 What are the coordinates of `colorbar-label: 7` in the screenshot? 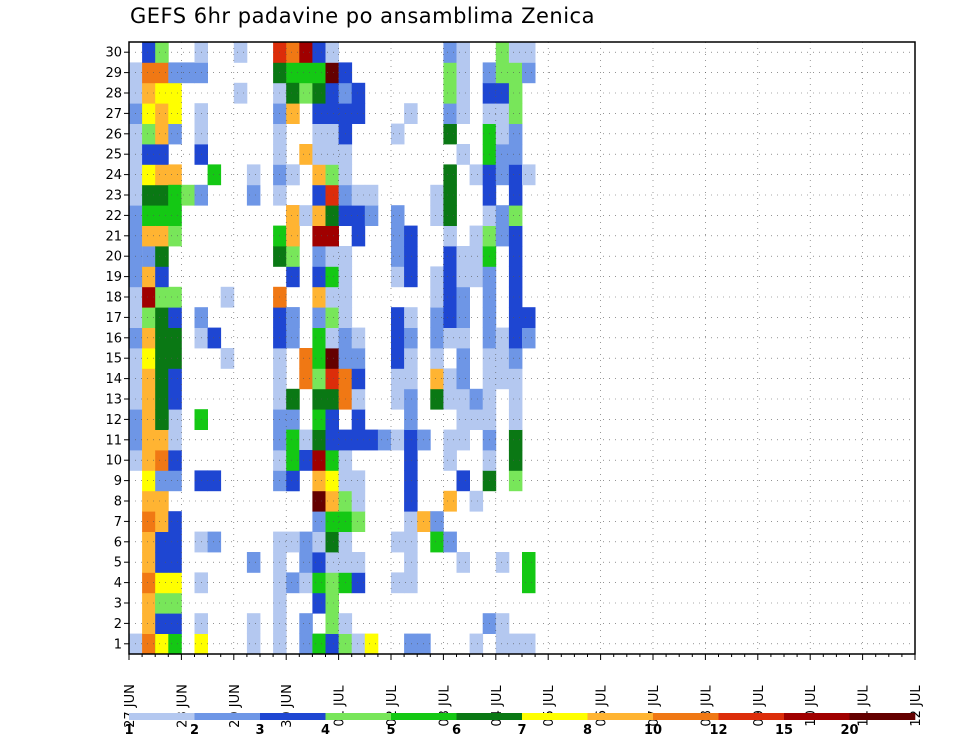 It's located at (521, 730).